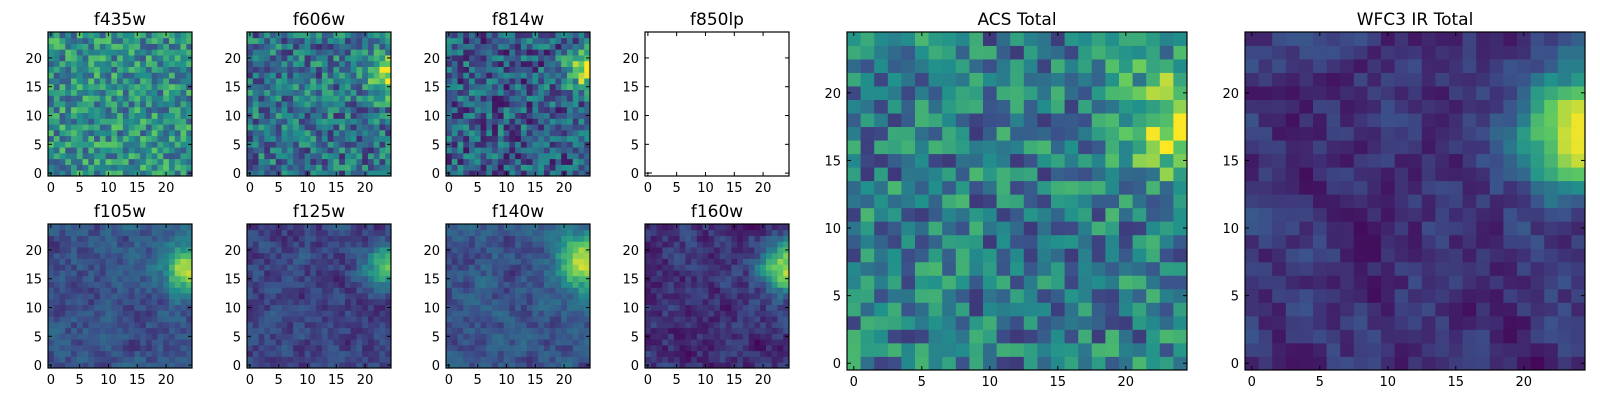  Describe the element at coordinates (518, 104) in the screenshot. I see `heatmap-cells` at that location.